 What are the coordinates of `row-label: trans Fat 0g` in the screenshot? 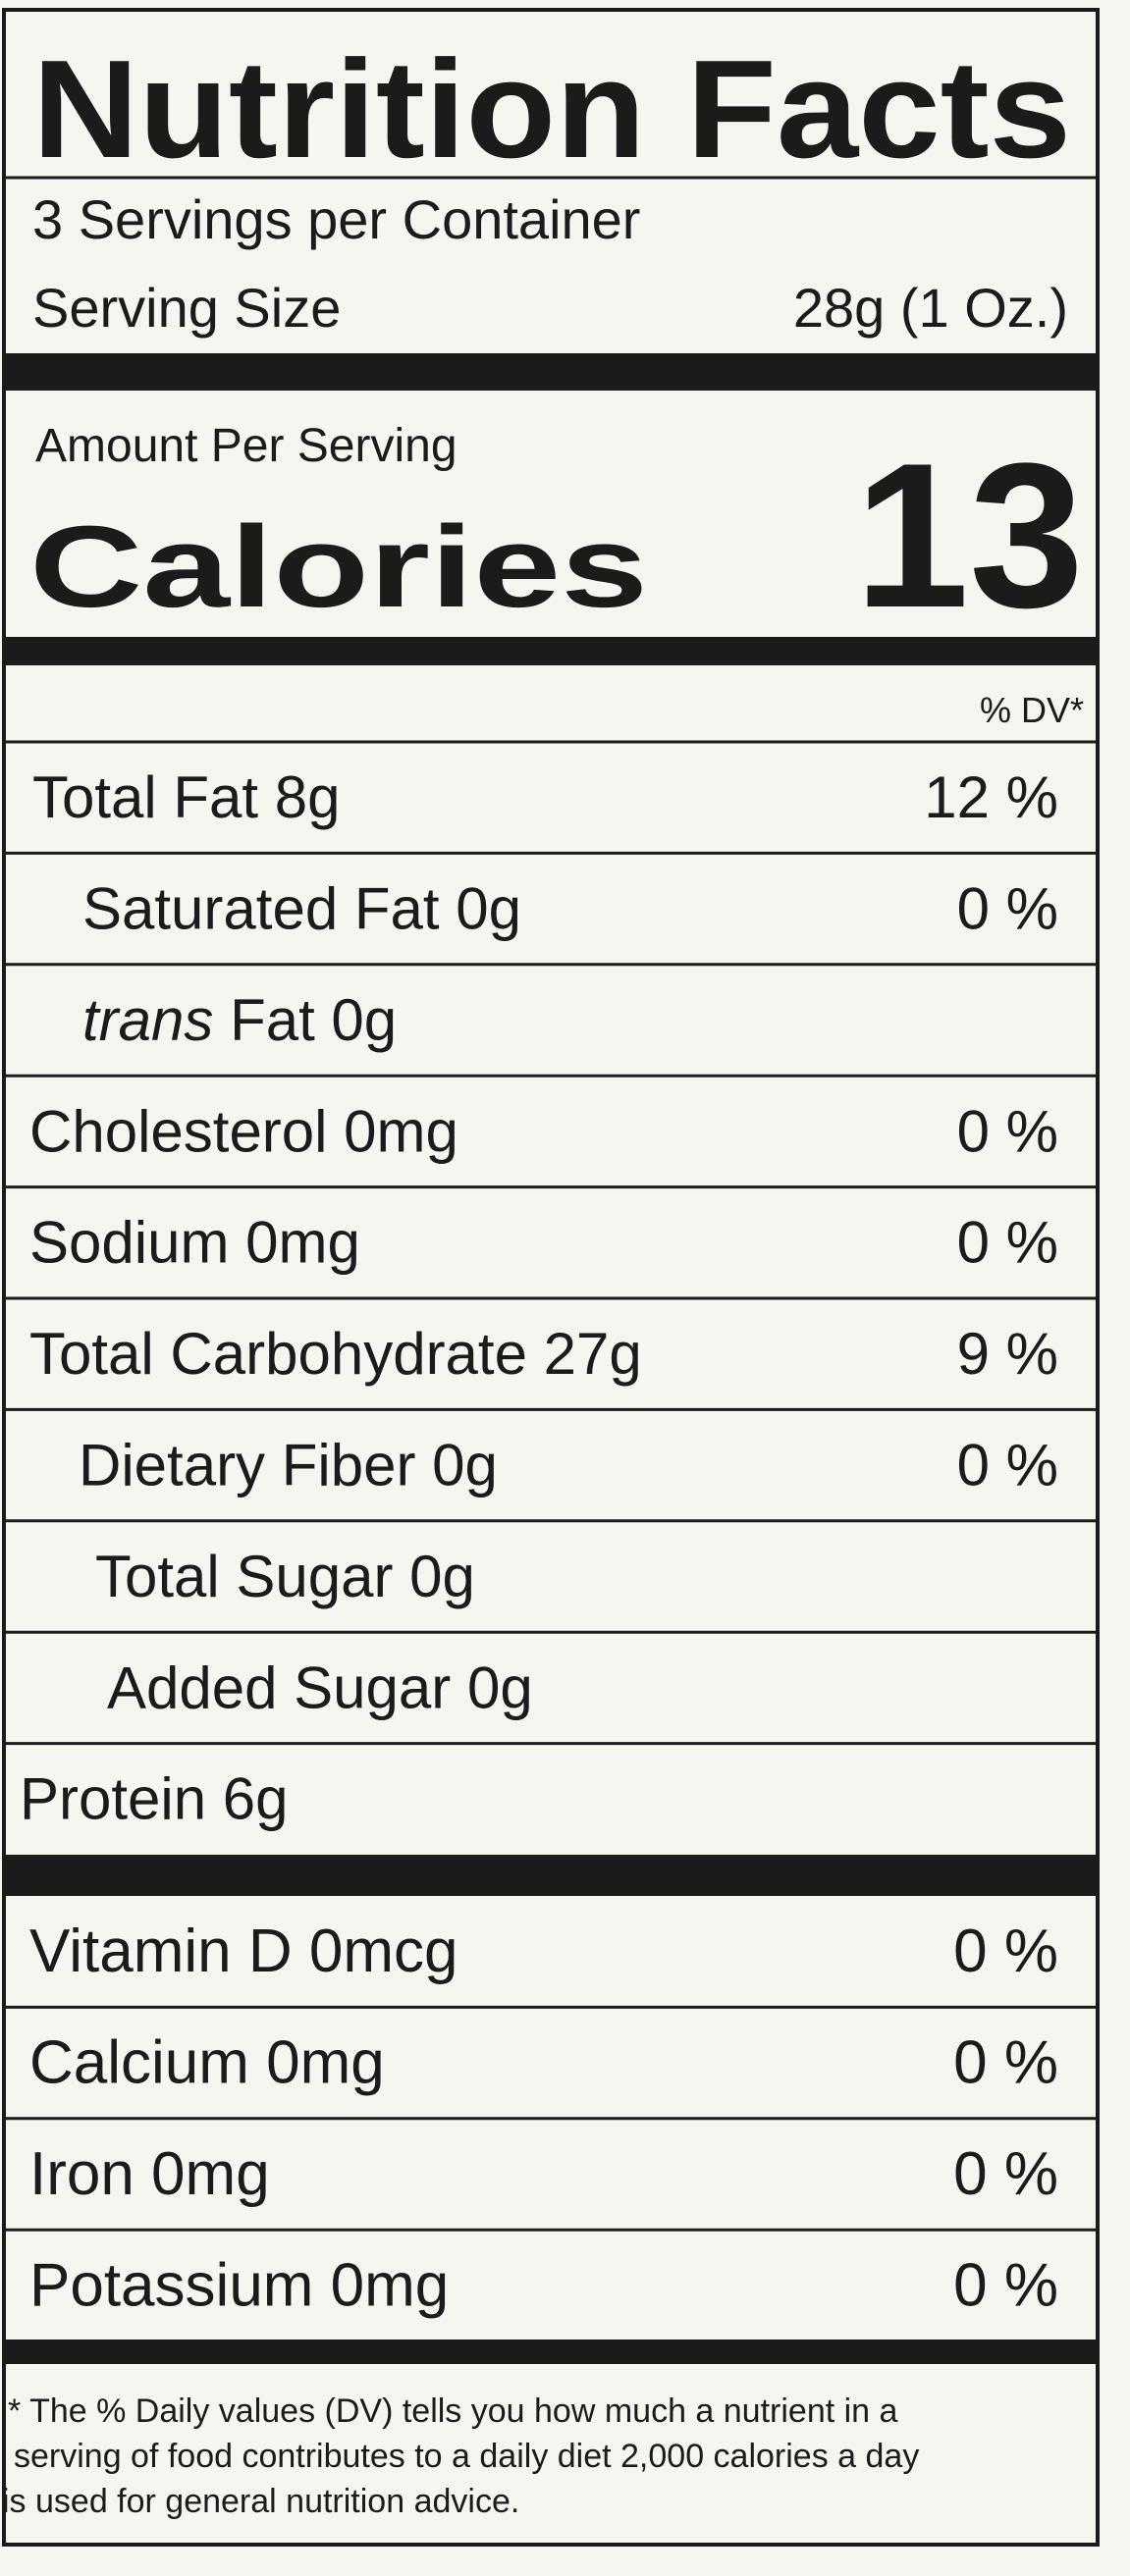 It's located at (239, 1020).